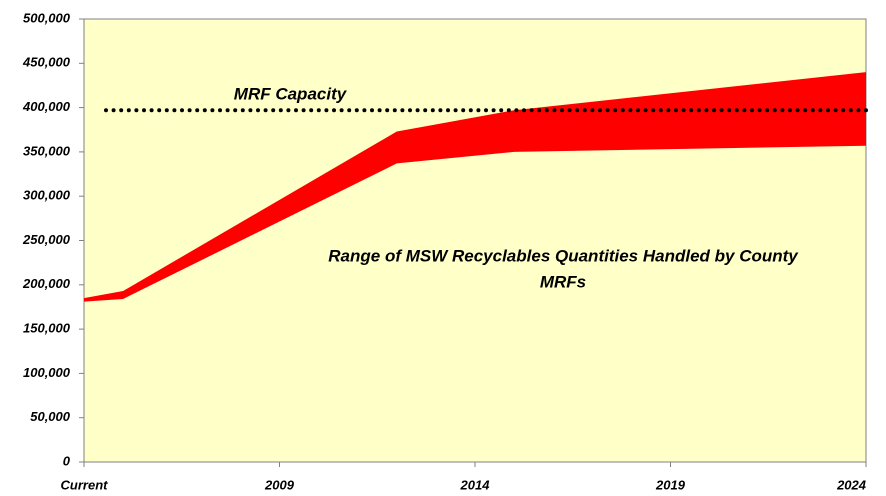  Describe the element at coordinates (50, 416) in the screenshot. I see `y-tick-label: 50,000` at that location.